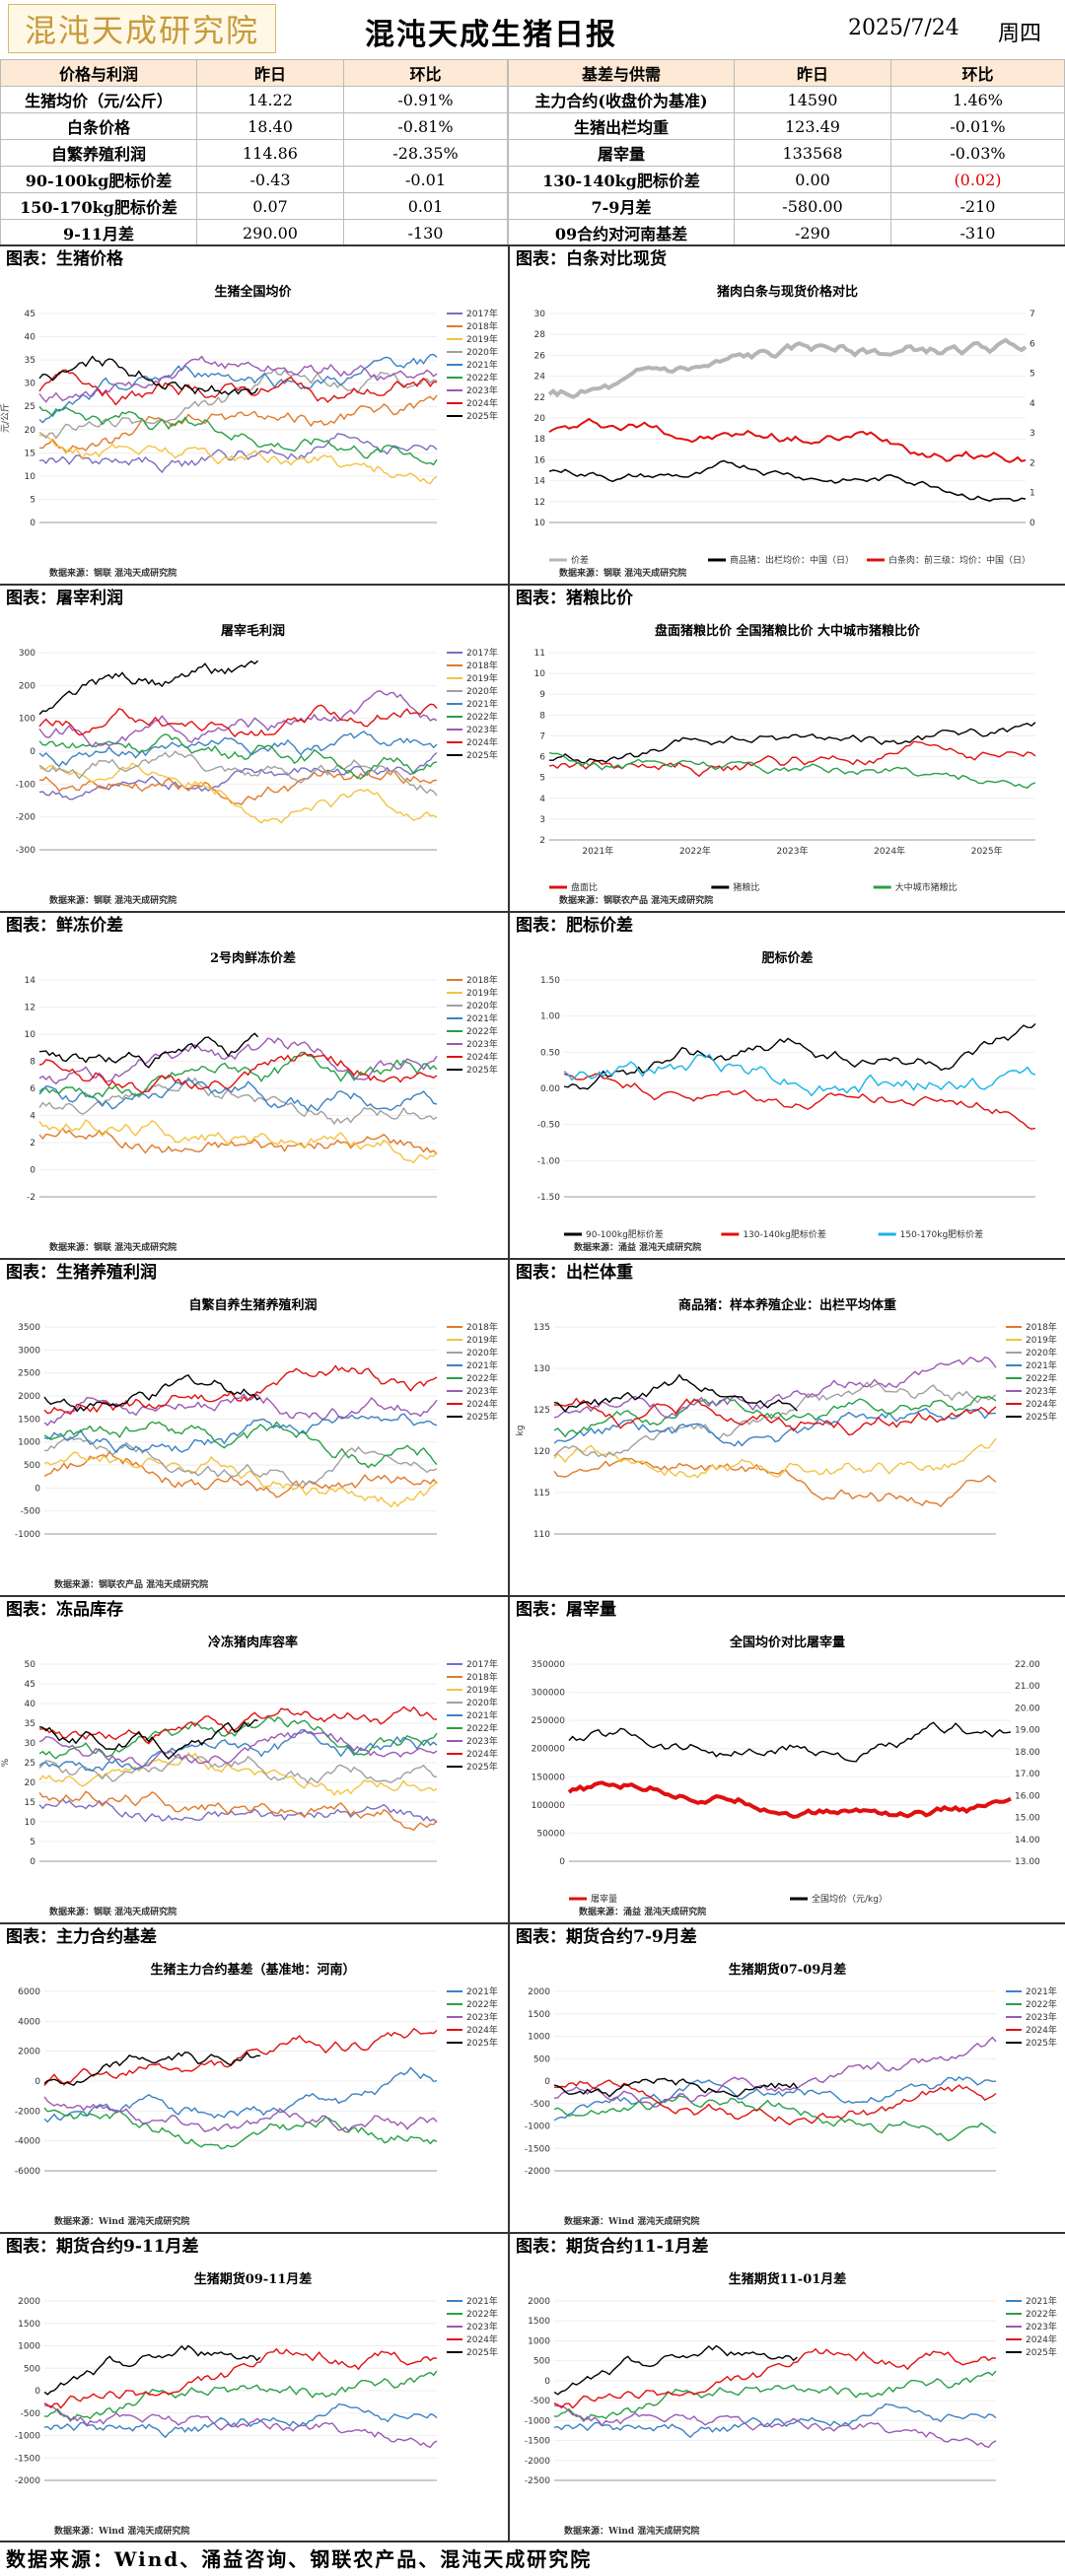 This screenshot has height=2576, width=1065. What do you see at coordinates (812, 232) in the screenshot?
I see `row-value: -290` at bounding box center [812, 232].